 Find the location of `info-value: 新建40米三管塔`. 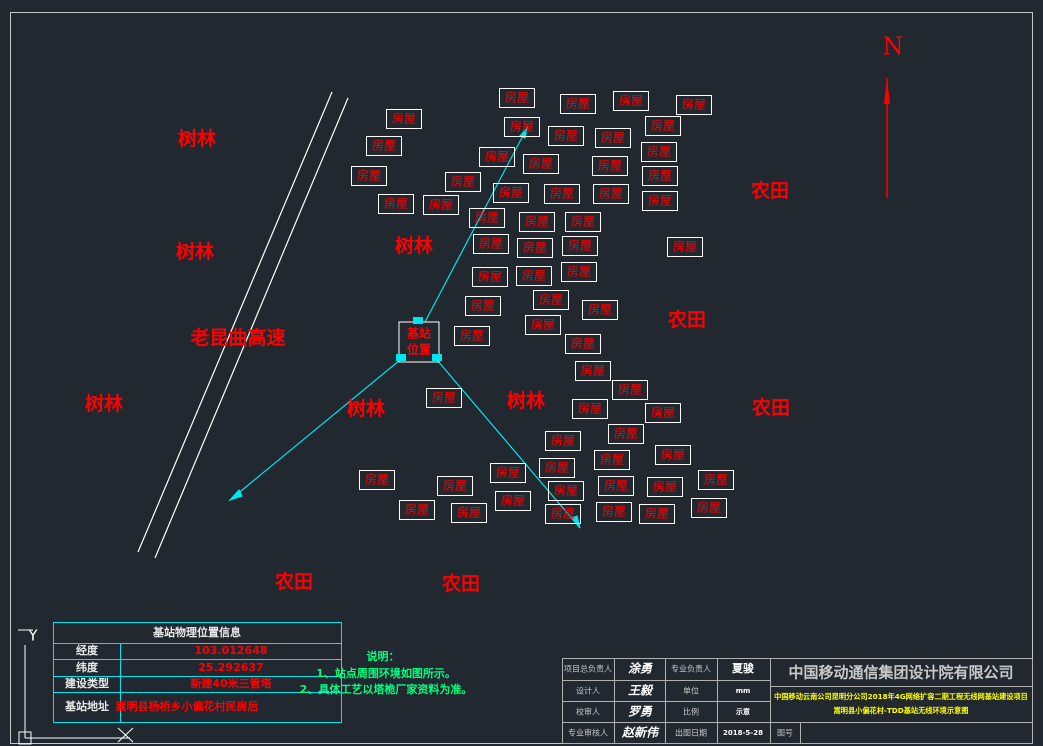

info-value: 新建40米三管塔 is located at coordinates (231, 683).